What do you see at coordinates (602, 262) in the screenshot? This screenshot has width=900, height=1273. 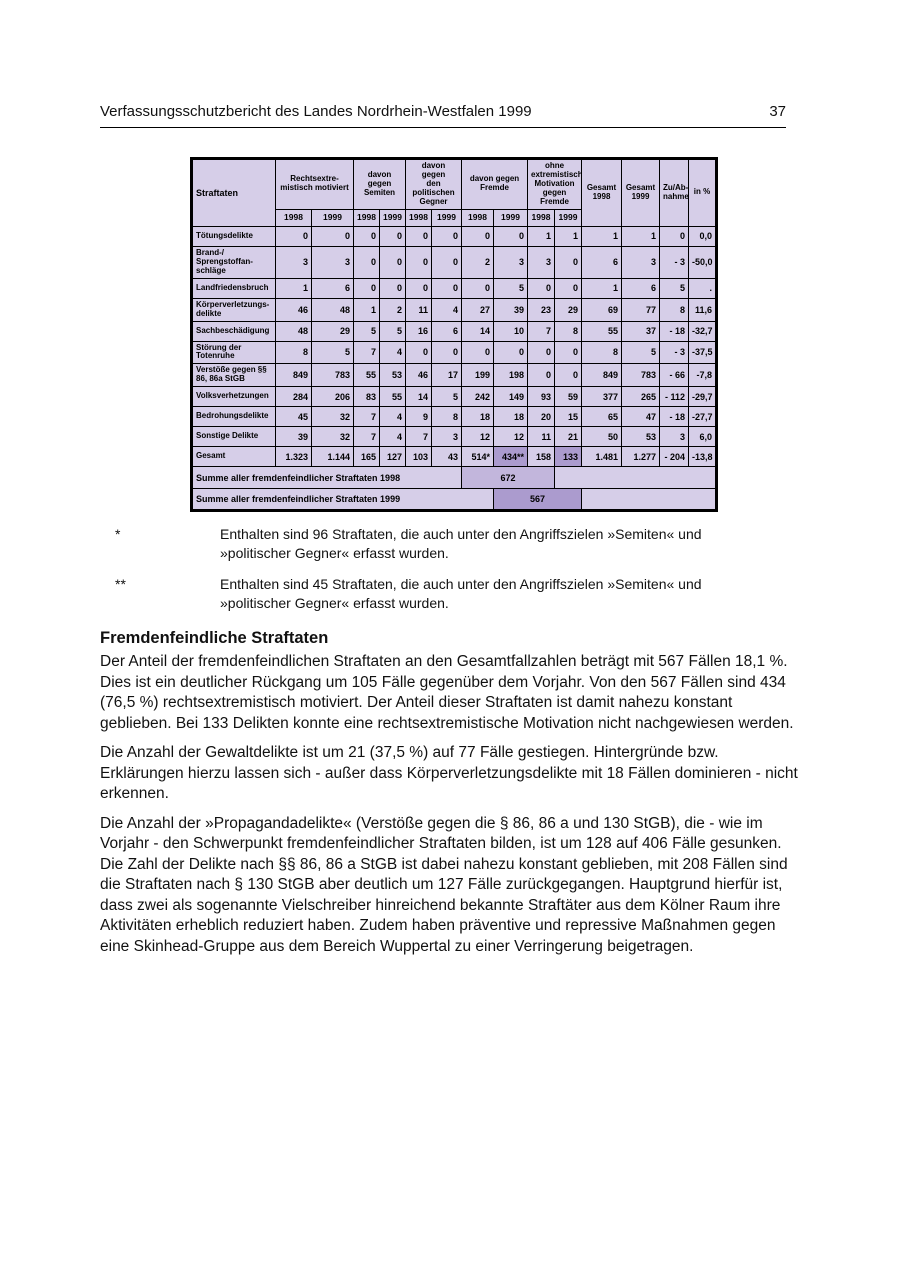 I see `cell-value: 6` at bounding box center [602, 262].